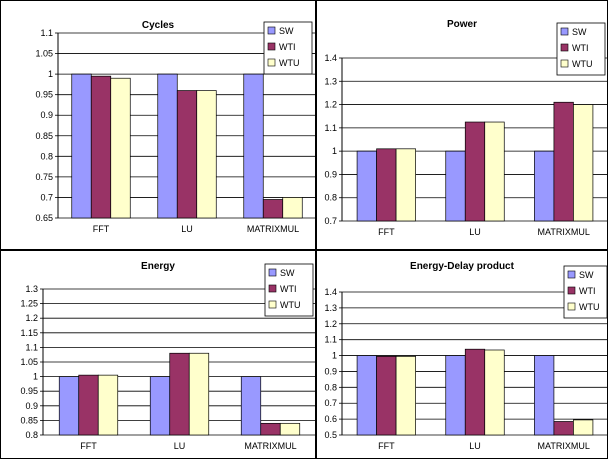 This screenshot has height=459, width=608. I want to click on y-tick-label: 0.95, so click(44, 95).